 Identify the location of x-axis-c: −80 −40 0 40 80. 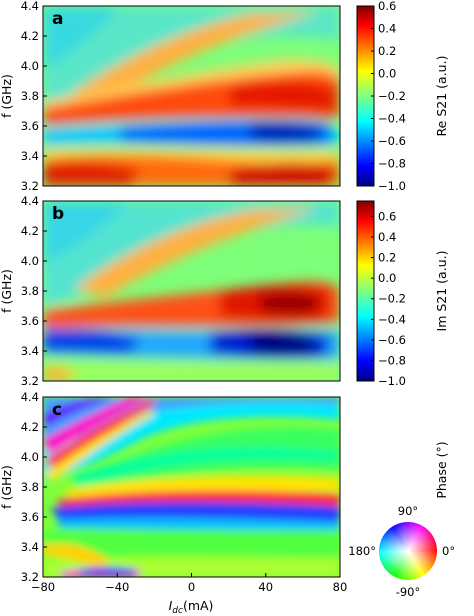
(189, 583).